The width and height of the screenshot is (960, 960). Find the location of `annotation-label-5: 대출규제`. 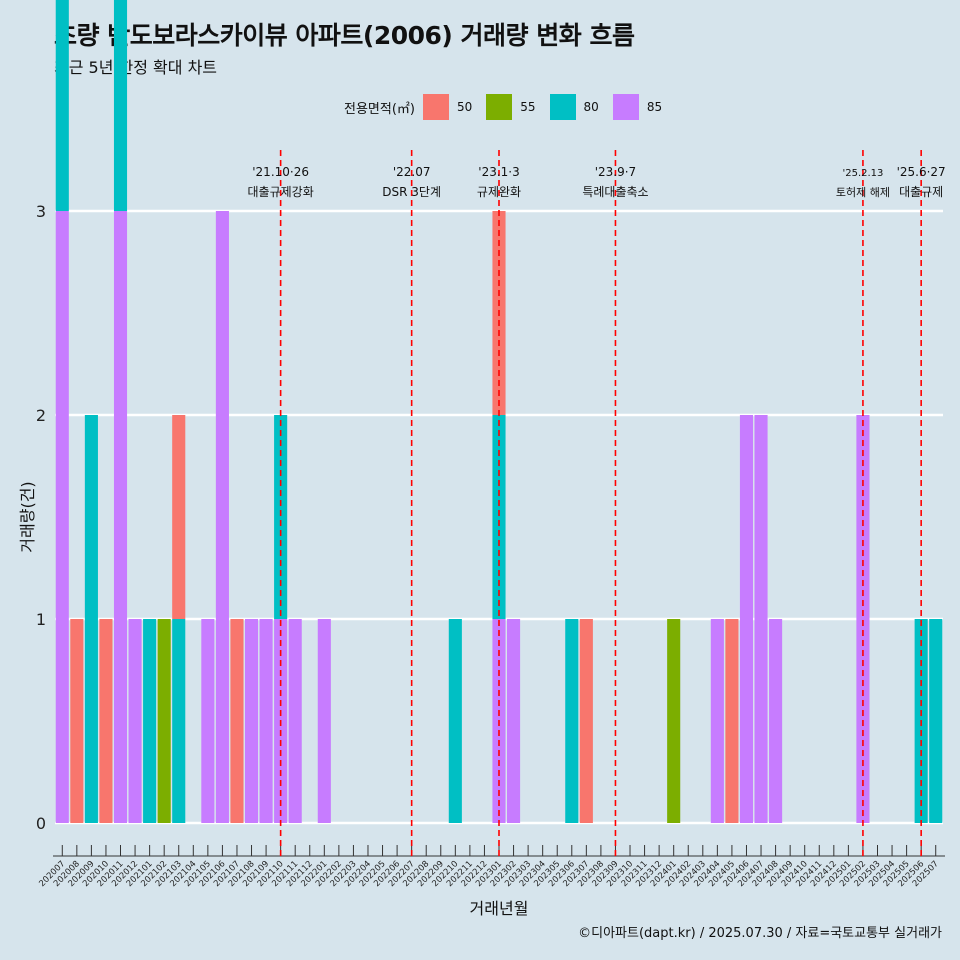

annotation-label-5: 대출규제 is located at coordinates (921, 192).